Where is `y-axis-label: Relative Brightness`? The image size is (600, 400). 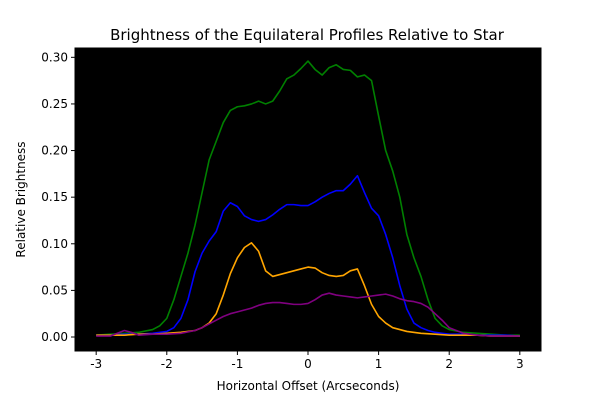 y-axis-label: Relative Brightness is located at coordinates (21, 199).